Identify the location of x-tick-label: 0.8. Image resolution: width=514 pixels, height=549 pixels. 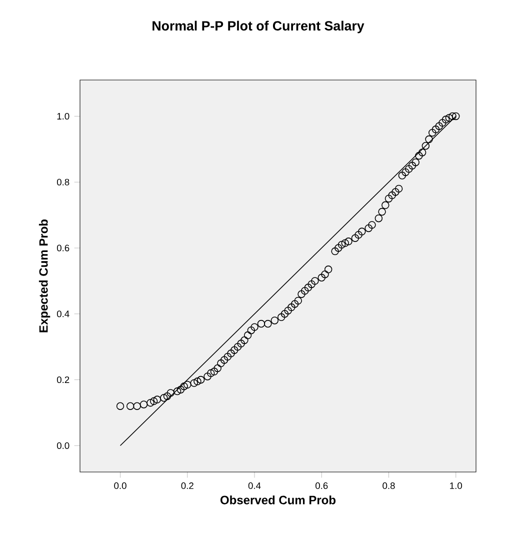
(388, 485).